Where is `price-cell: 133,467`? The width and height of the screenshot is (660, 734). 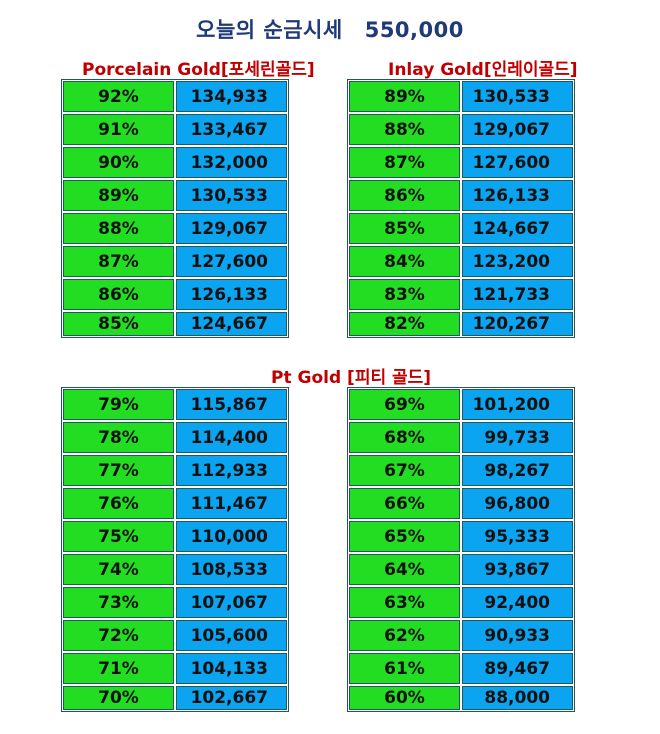 price-cell: 133,467 is located at coordinates (231, 129).